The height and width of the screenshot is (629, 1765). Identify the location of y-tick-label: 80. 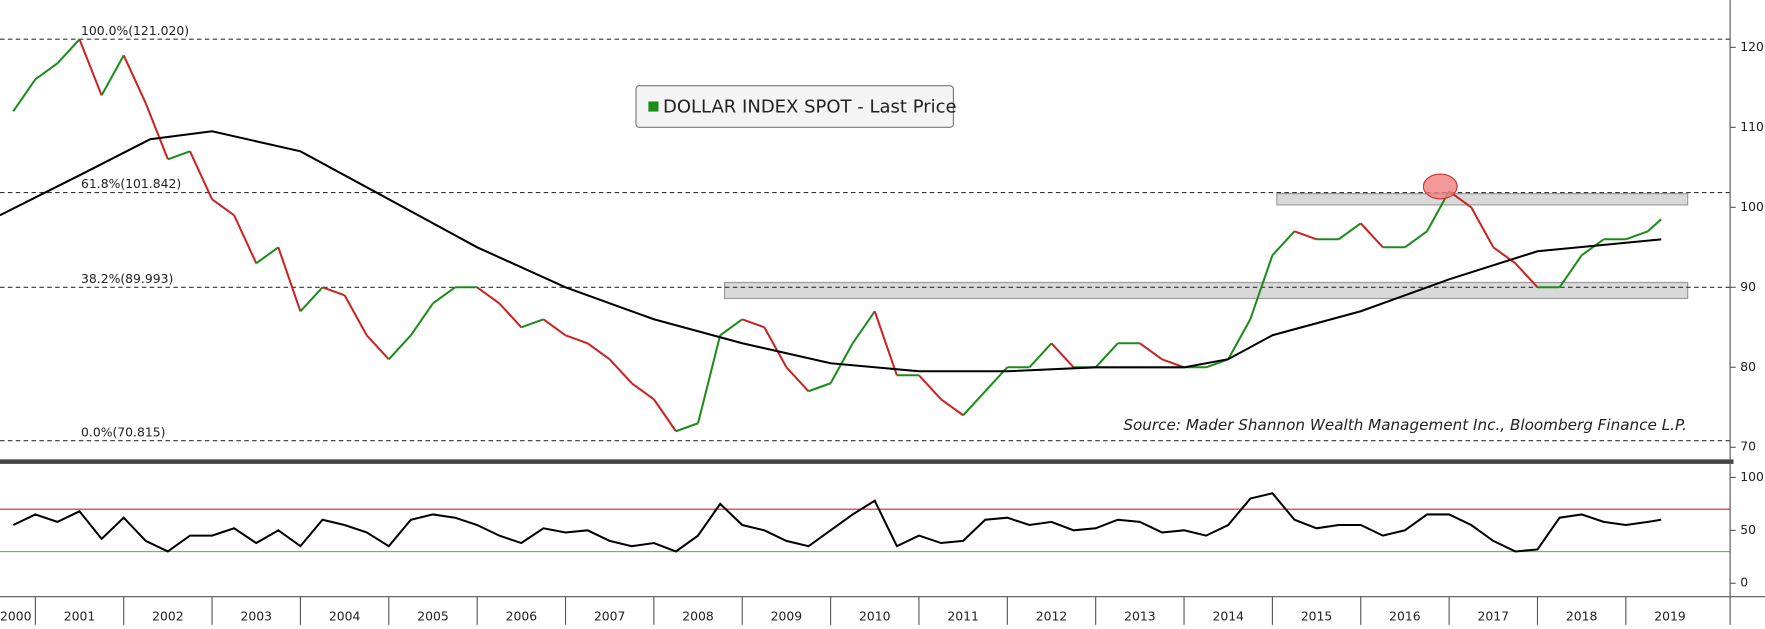
(1748, 367).